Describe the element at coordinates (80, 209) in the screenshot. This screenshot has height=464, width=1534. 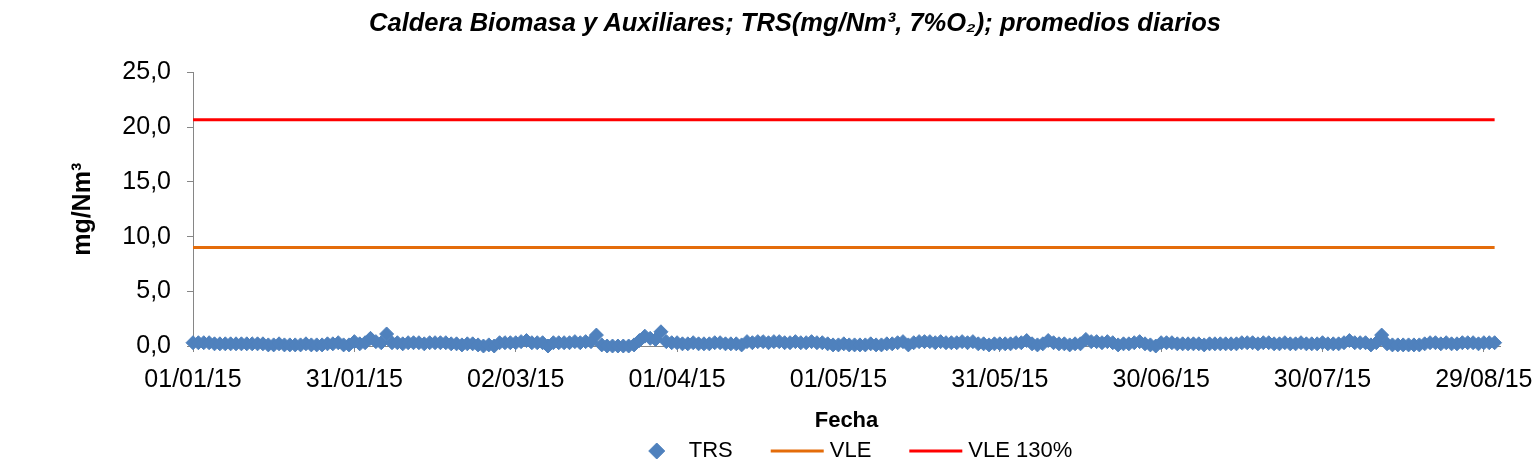
I see `y-axis-title: mg/Nm³` at that location.